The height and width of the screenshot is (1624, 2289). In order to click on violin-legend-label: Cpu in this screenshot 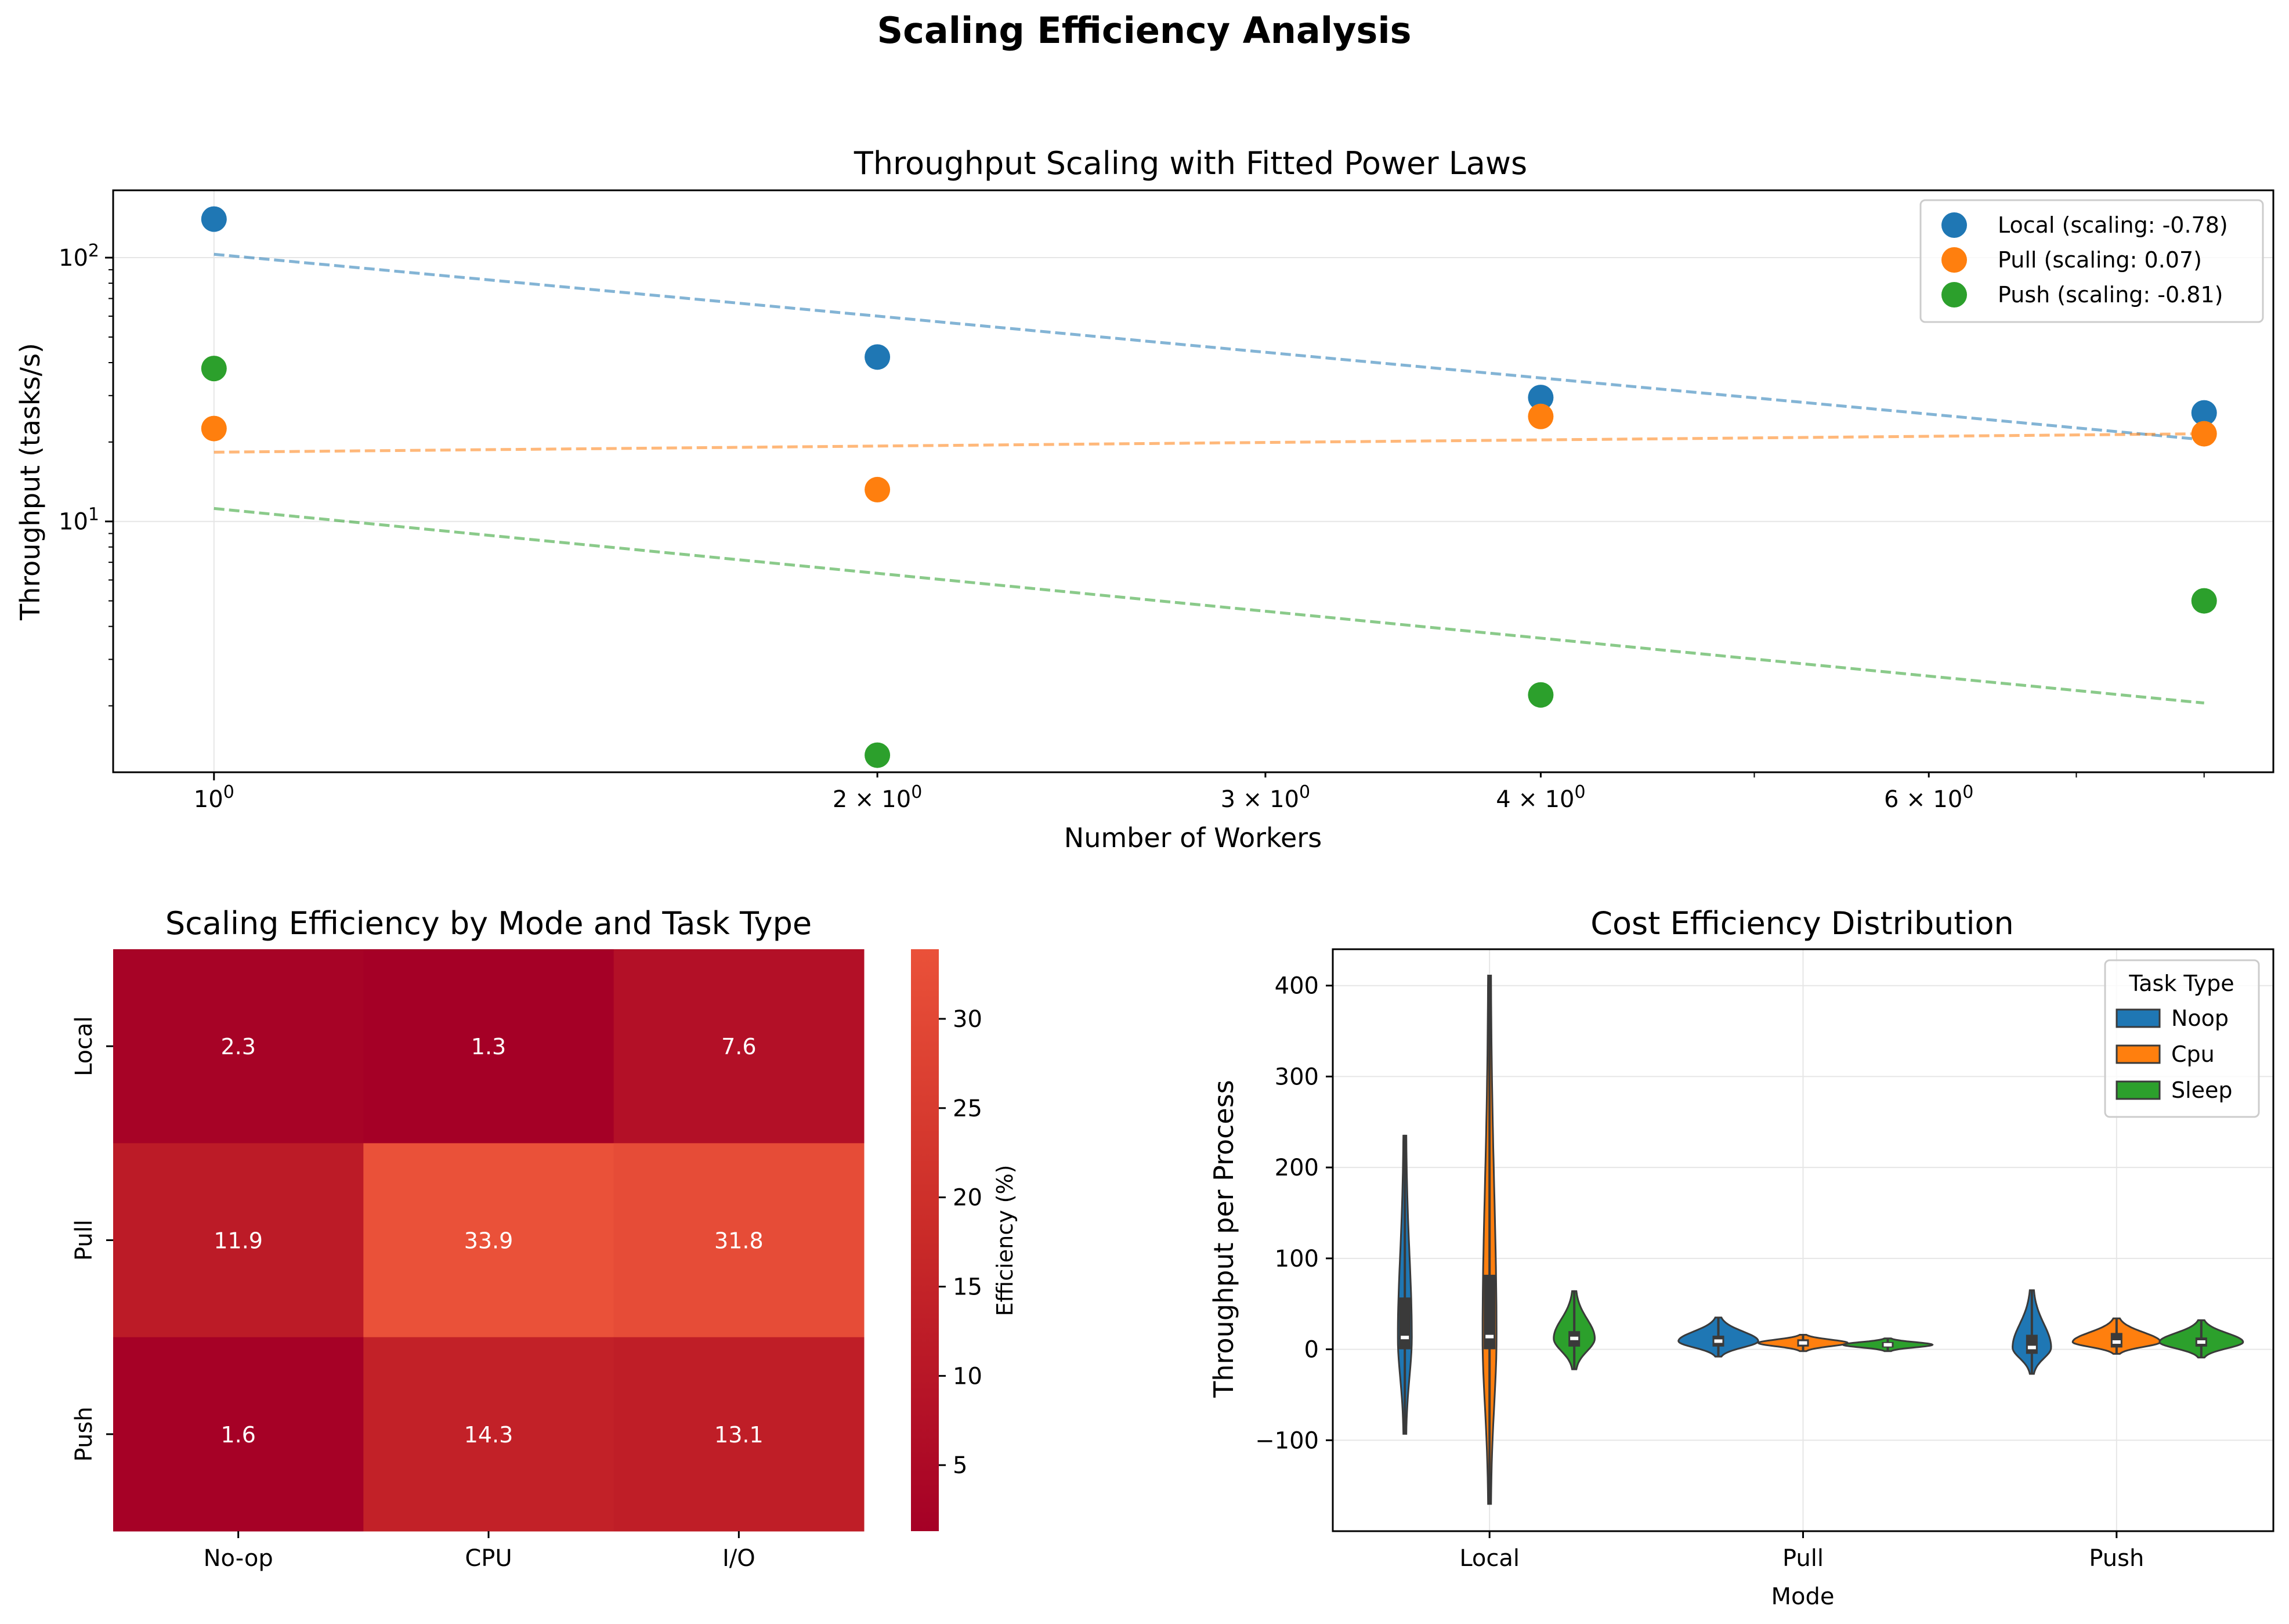, I will do `click(2193, 1054)`.